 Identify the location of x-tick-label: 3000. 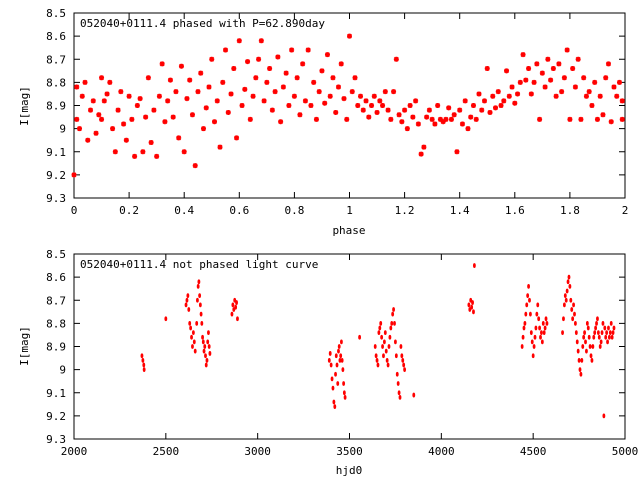
(257, 451).